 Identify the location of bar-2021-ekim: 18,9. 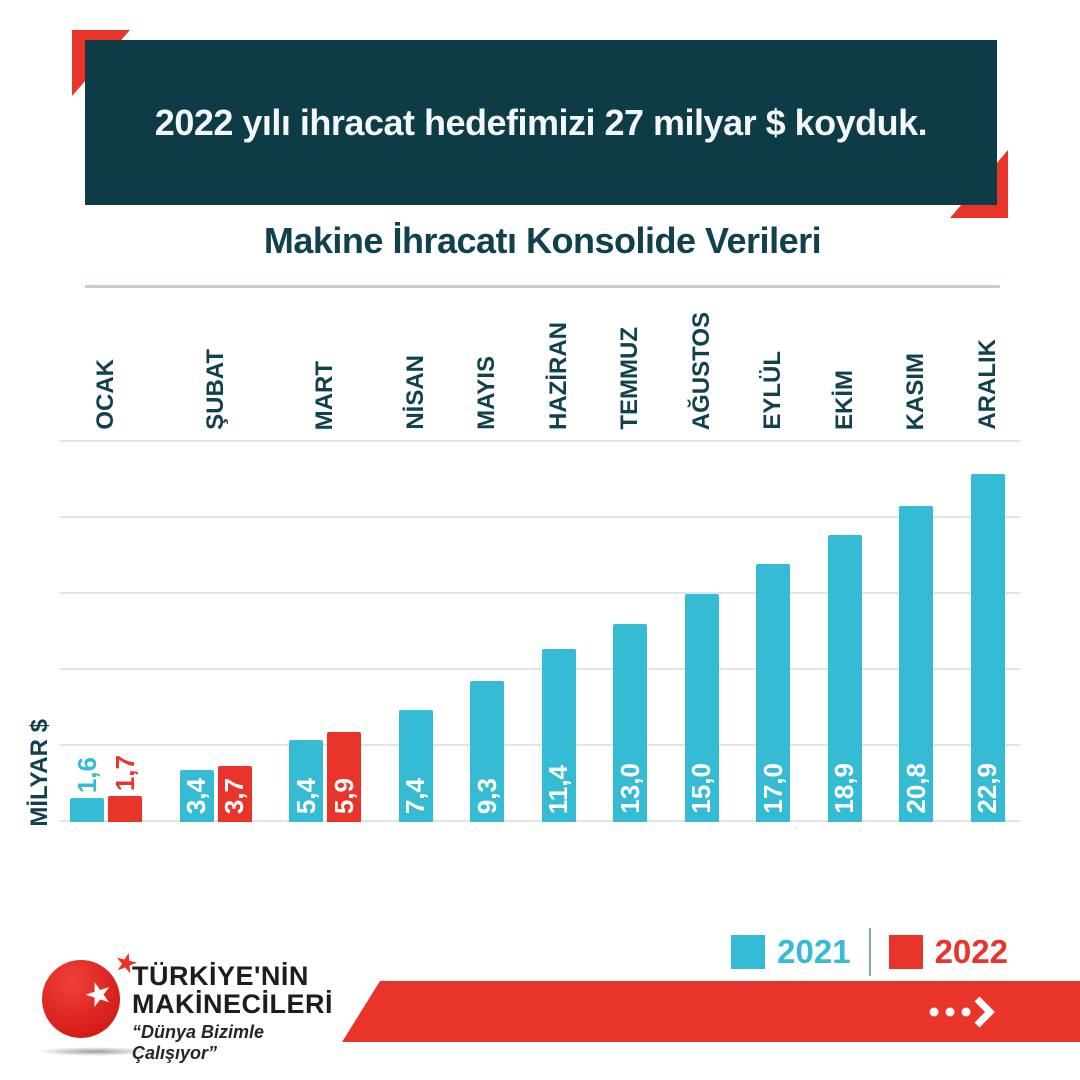
(844, 678).